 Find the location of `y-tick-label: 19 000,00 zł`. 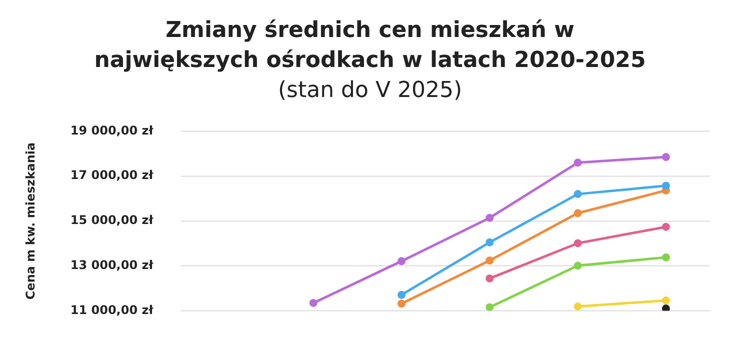

y-tick-label: 19 000,00 zł is located at coordinates (112, 130).